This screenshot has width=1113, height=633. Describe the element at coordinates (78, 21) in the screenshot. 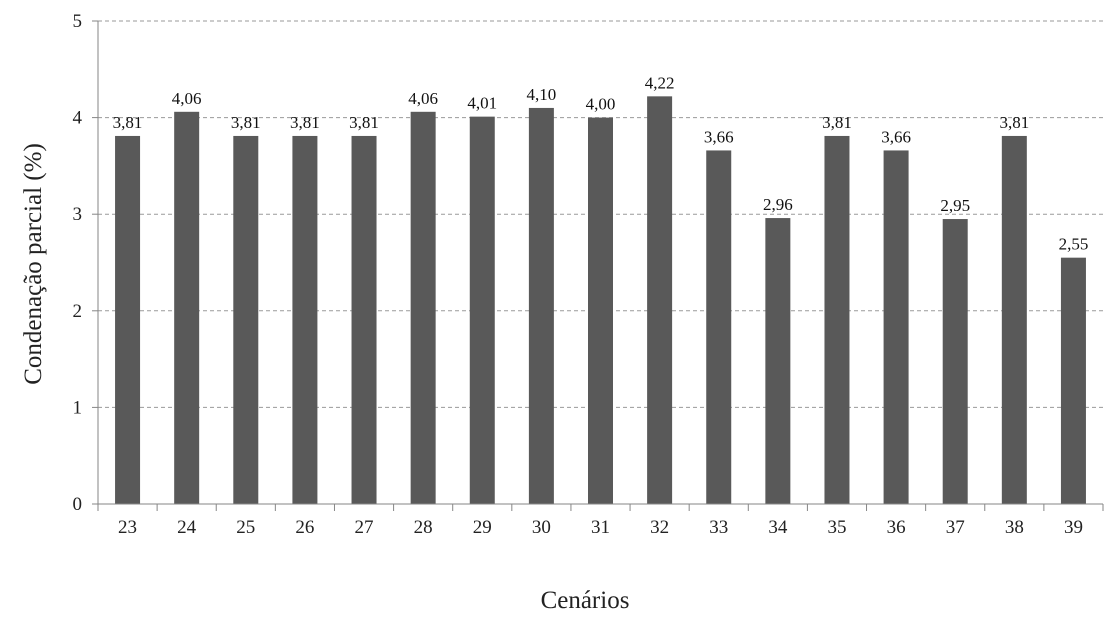

I see `y-tick-label: 5` at that location.